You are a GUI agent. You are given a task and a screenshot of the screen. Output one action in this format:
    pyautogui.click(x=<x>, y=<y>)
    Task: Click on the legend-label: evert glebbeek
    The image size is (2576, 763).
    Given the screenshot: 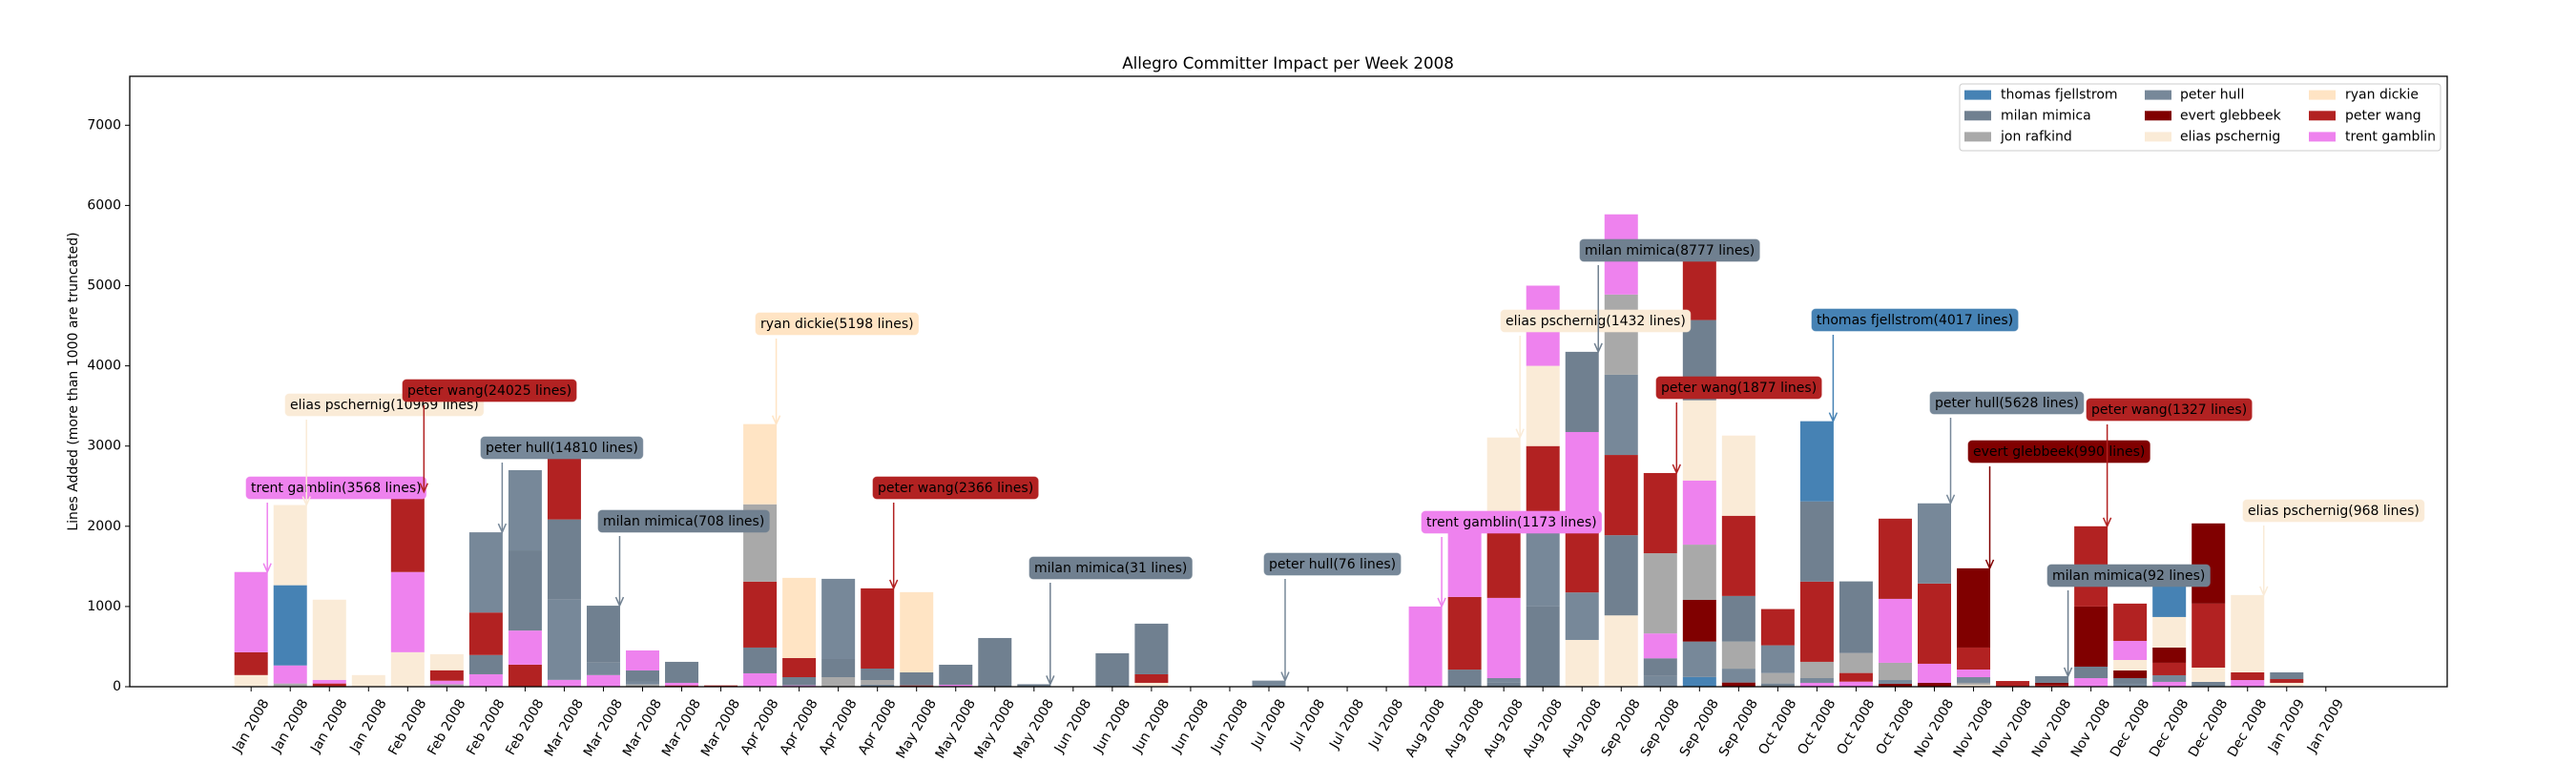 What is the action you would take?
    pyautogui.click(x=2231, y=115)
    